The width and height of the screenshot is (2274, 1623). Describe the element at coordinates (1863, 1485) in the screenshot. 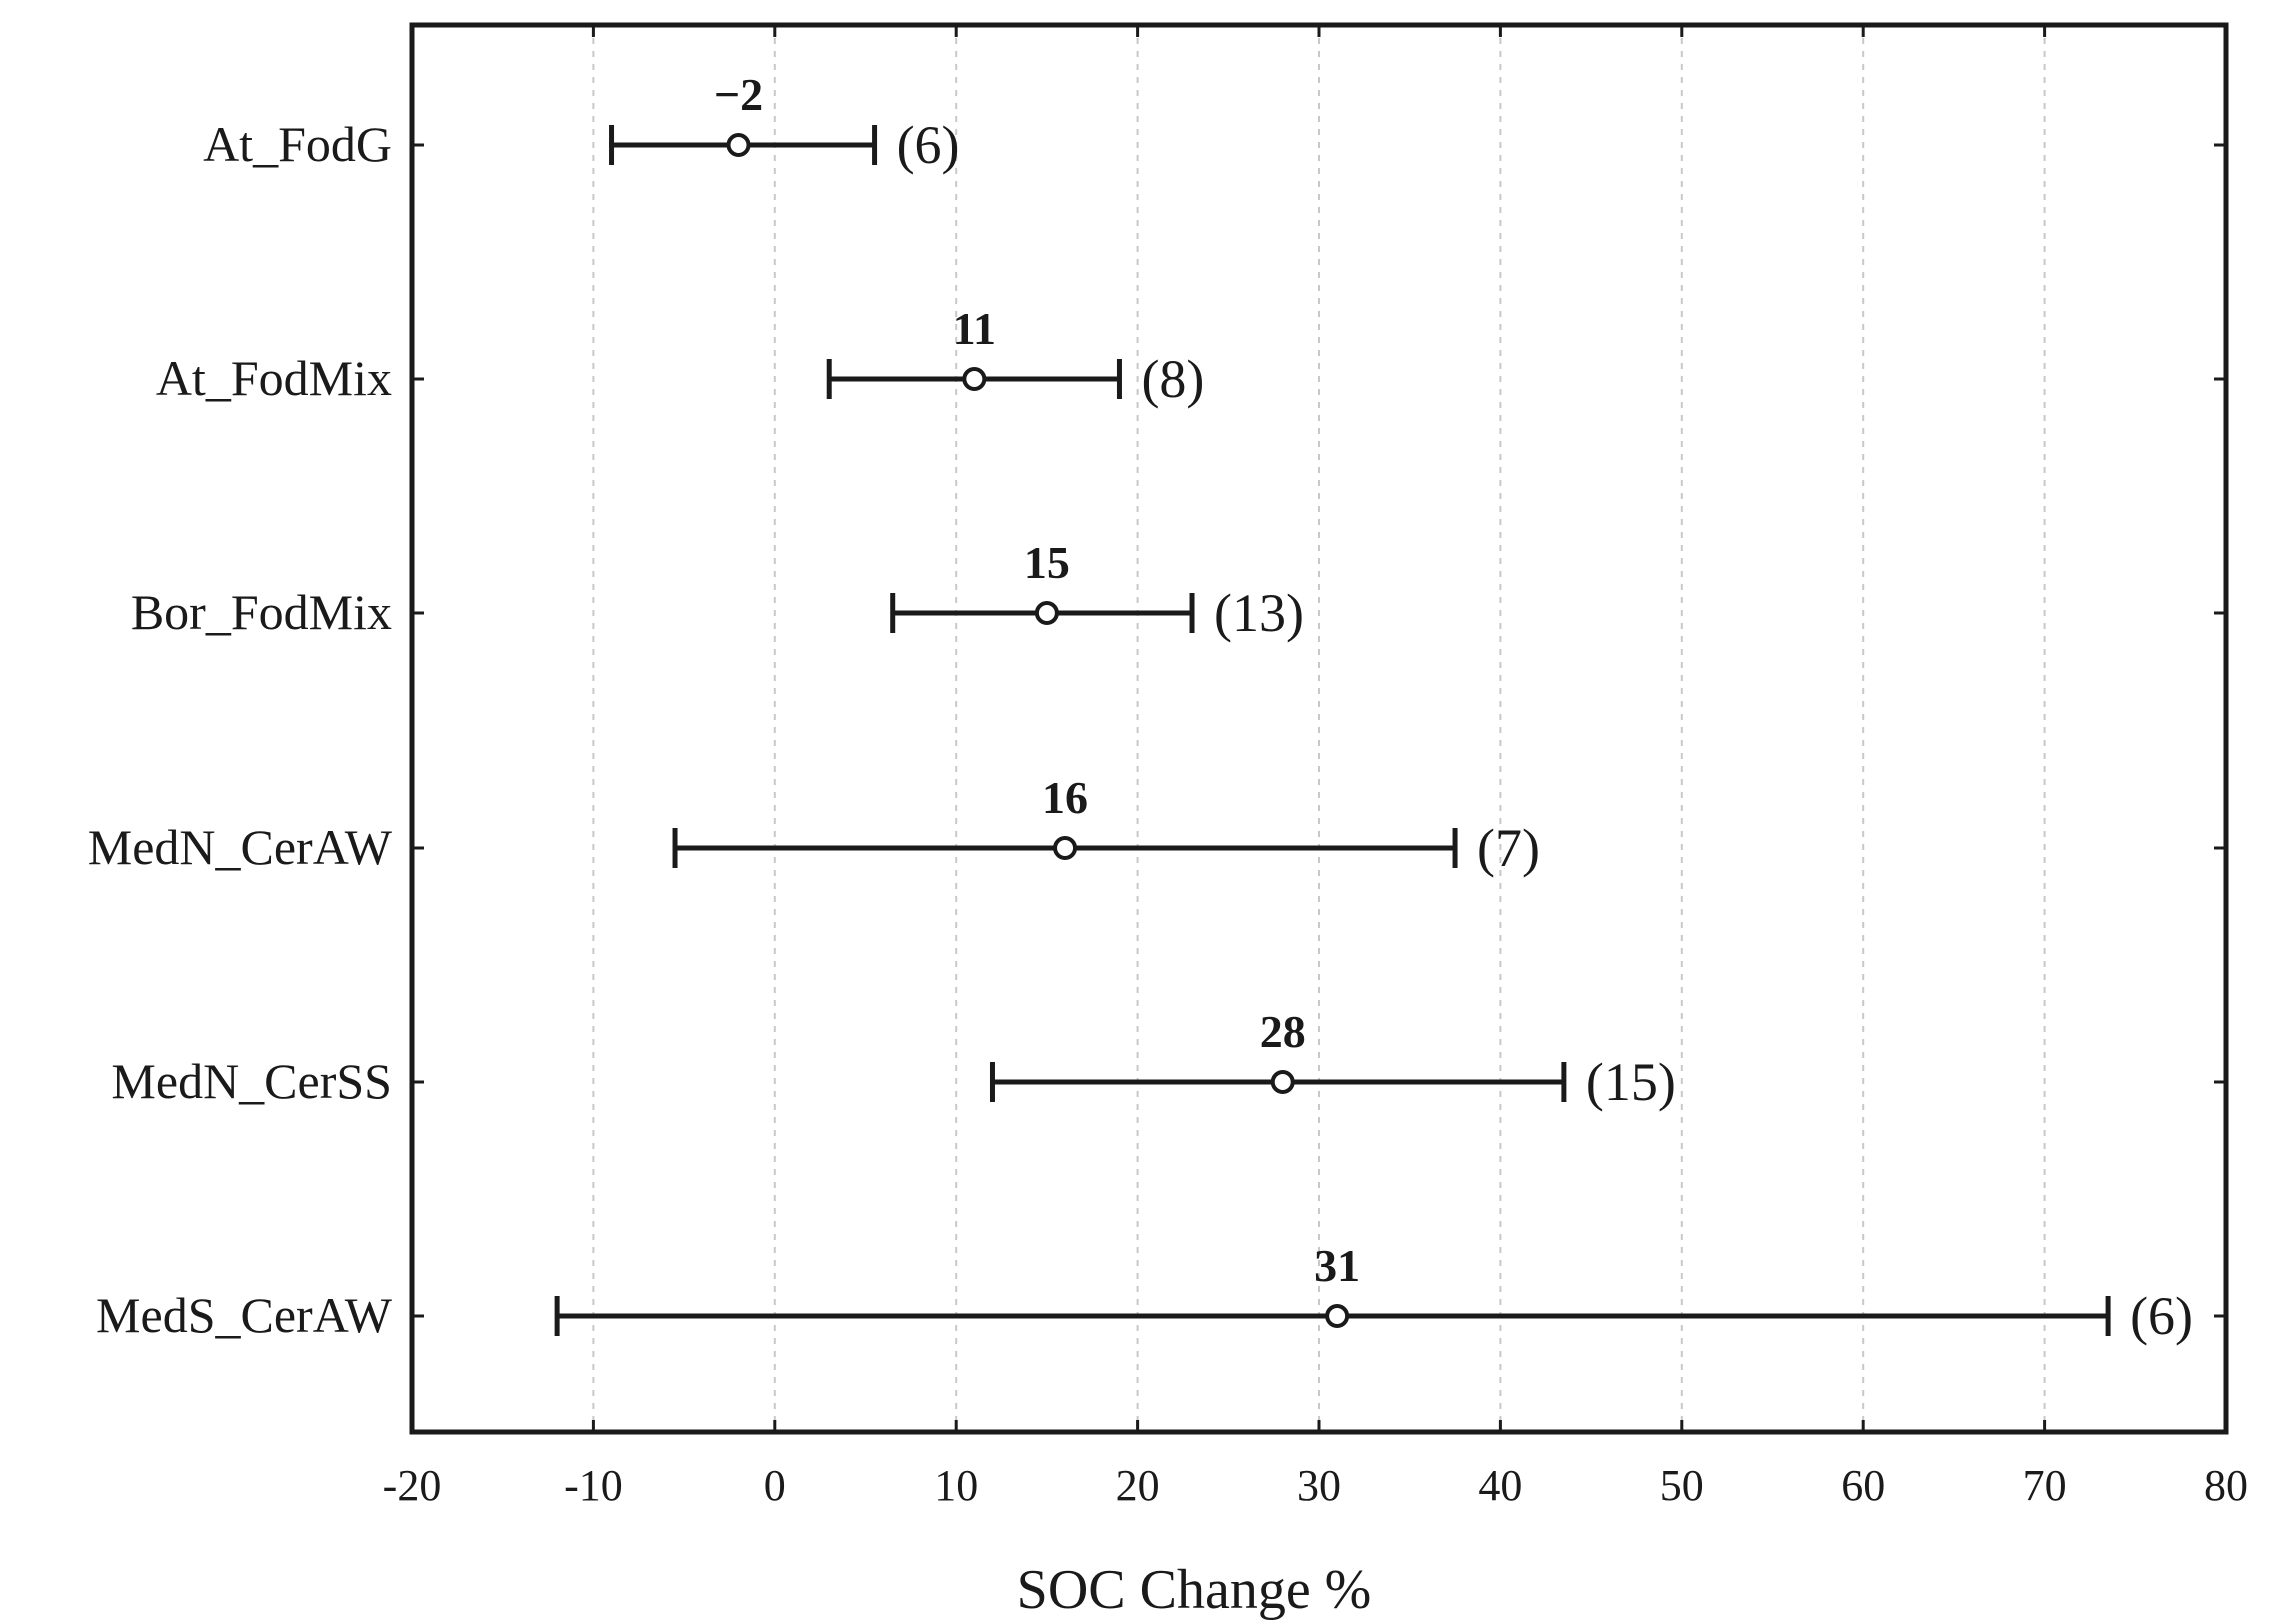

I see `x-tick-label: 60` at that location.